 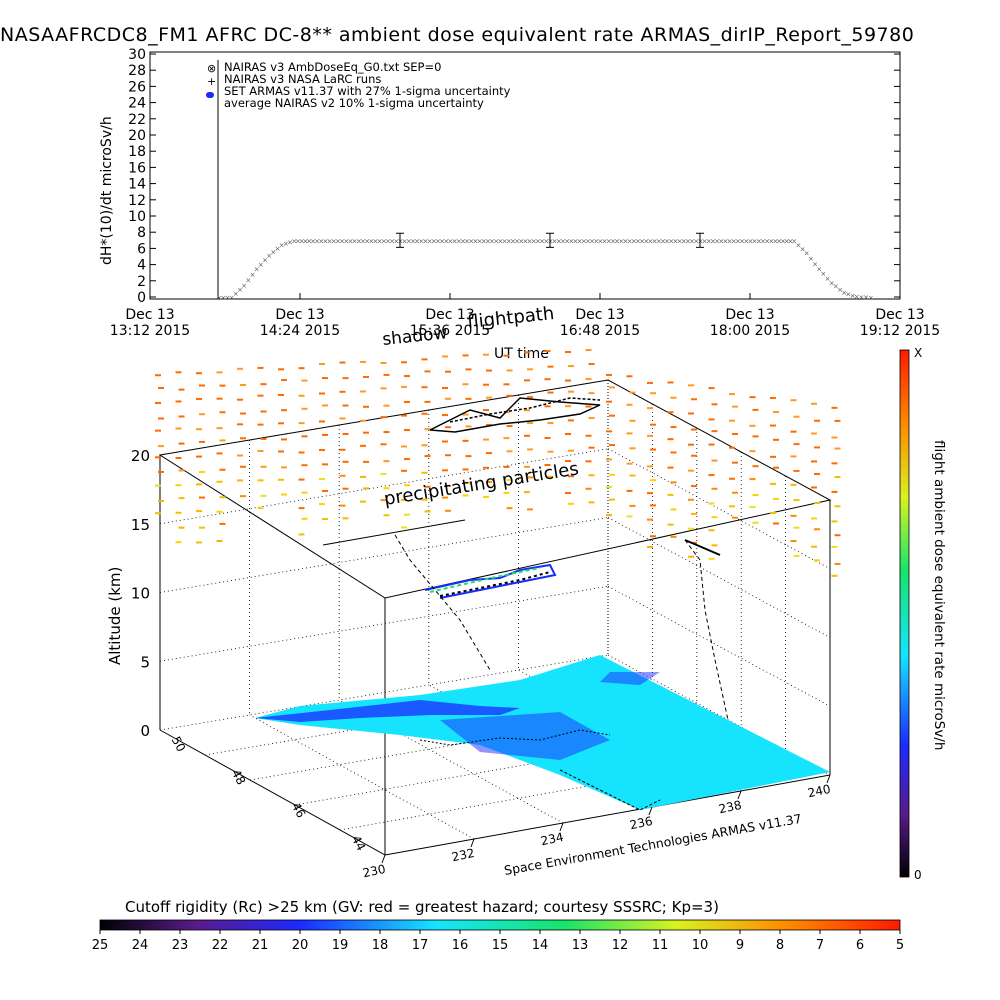 What do you see at coordinates (918, 875) in the screenshot?
I see `colorbar-bottom-label: 0` at bounding box center [918, 875].